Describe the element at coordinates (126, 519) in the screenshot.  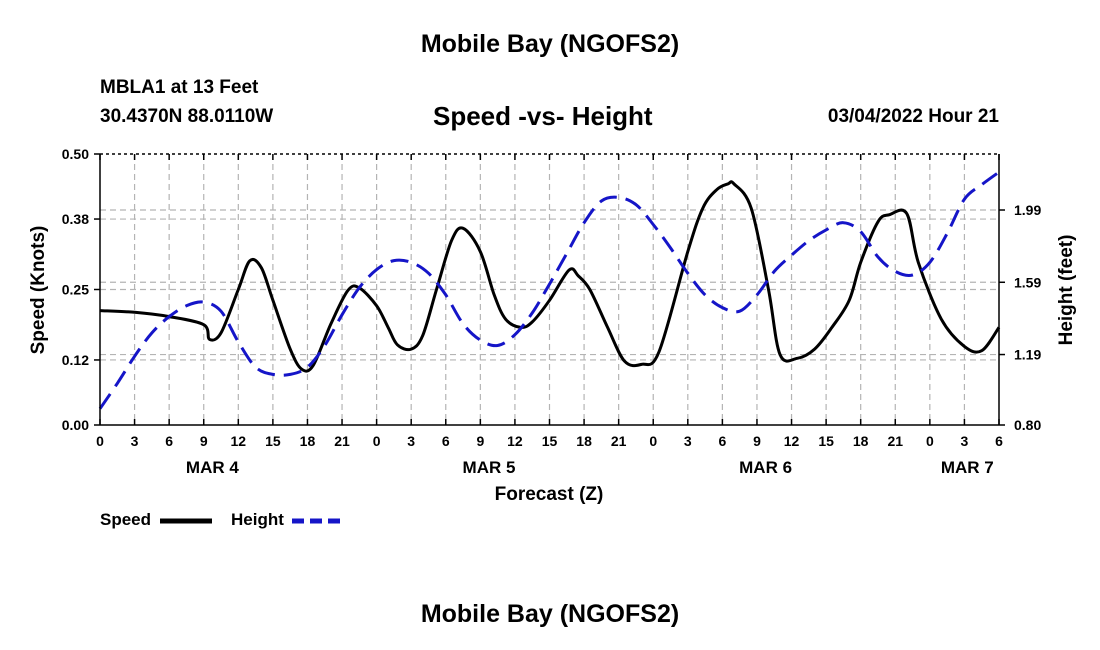
I see `legend-speed-label: Speed` at that location.